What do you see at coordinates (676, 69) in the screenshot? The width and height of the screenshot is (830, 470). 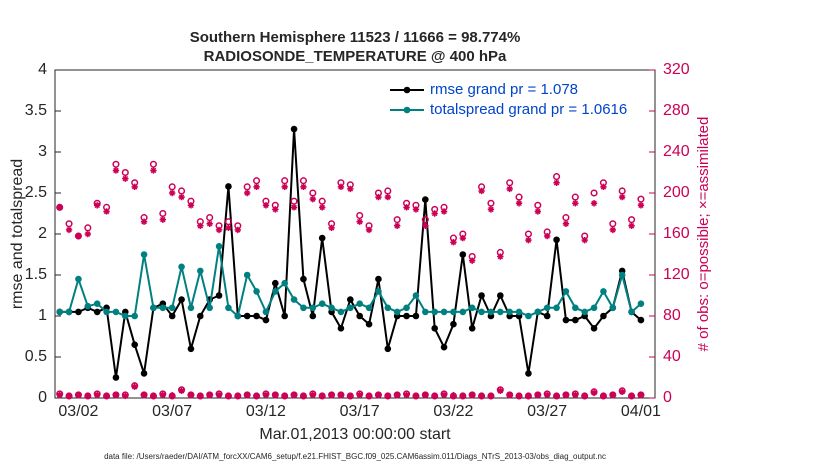 I see `y2-tick-label: 320` at bounding box center [676, 69].